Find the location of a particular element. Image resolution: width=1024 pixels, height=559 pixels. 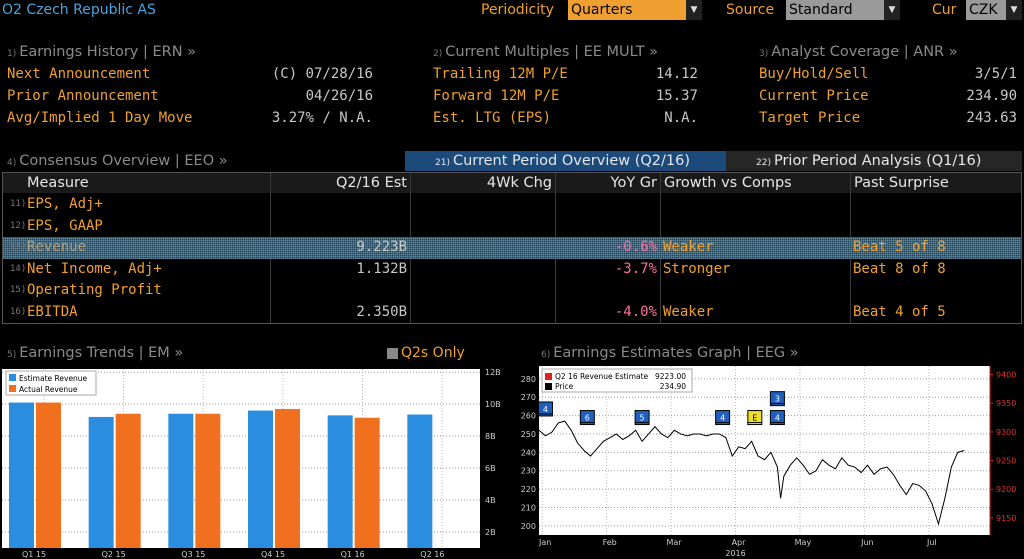

x-year-label: 2016 is located at coordinates (735, 553).